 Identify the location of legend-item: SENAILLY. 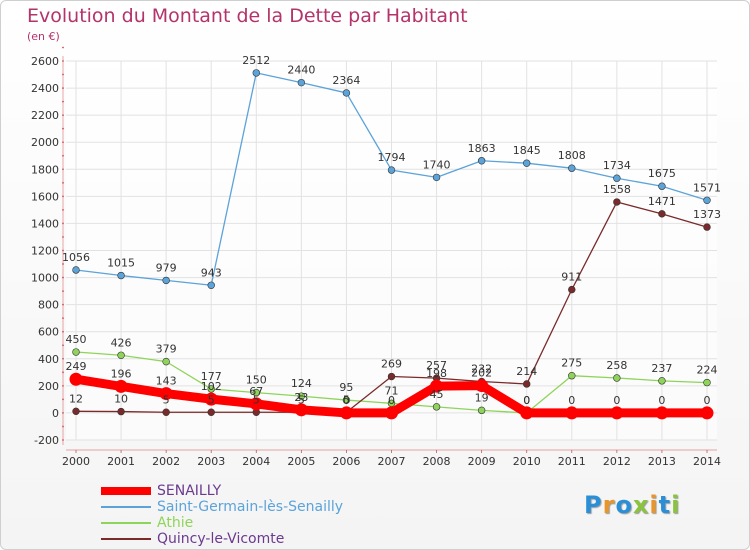
(222, 491).